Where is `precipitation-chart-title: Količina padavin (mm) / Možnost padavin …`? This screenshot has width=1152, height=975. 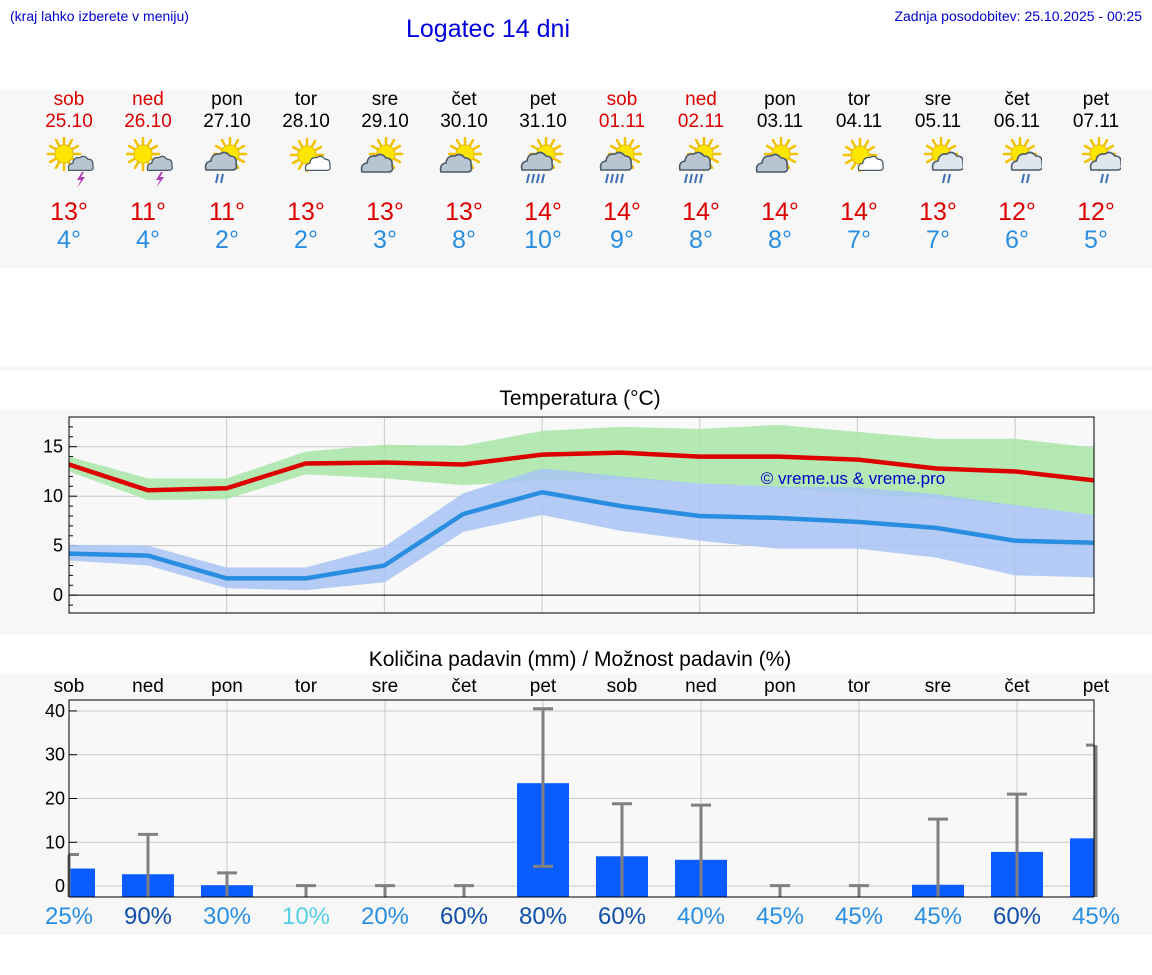 precipitation-chart-title: Količina padavin (mm) / Možnost padavin … is located at coordinates (580, 659).